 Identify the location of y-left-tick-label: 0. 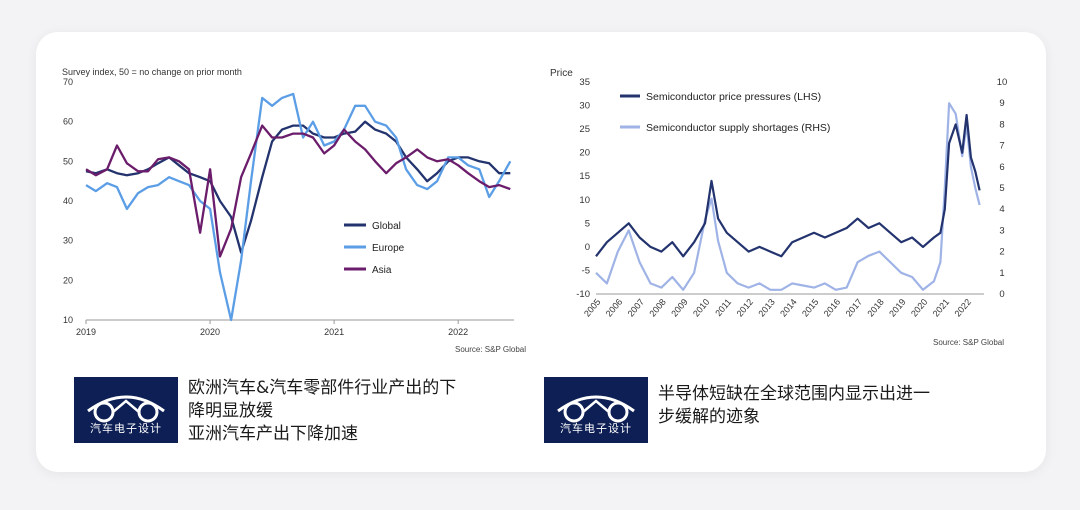
(587, 247).